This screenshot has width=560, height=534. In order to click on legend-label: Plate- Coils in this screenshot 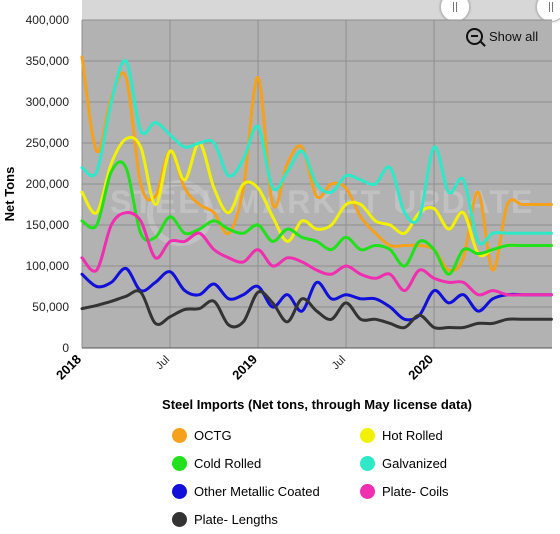, I will do `click(415, 491)`.